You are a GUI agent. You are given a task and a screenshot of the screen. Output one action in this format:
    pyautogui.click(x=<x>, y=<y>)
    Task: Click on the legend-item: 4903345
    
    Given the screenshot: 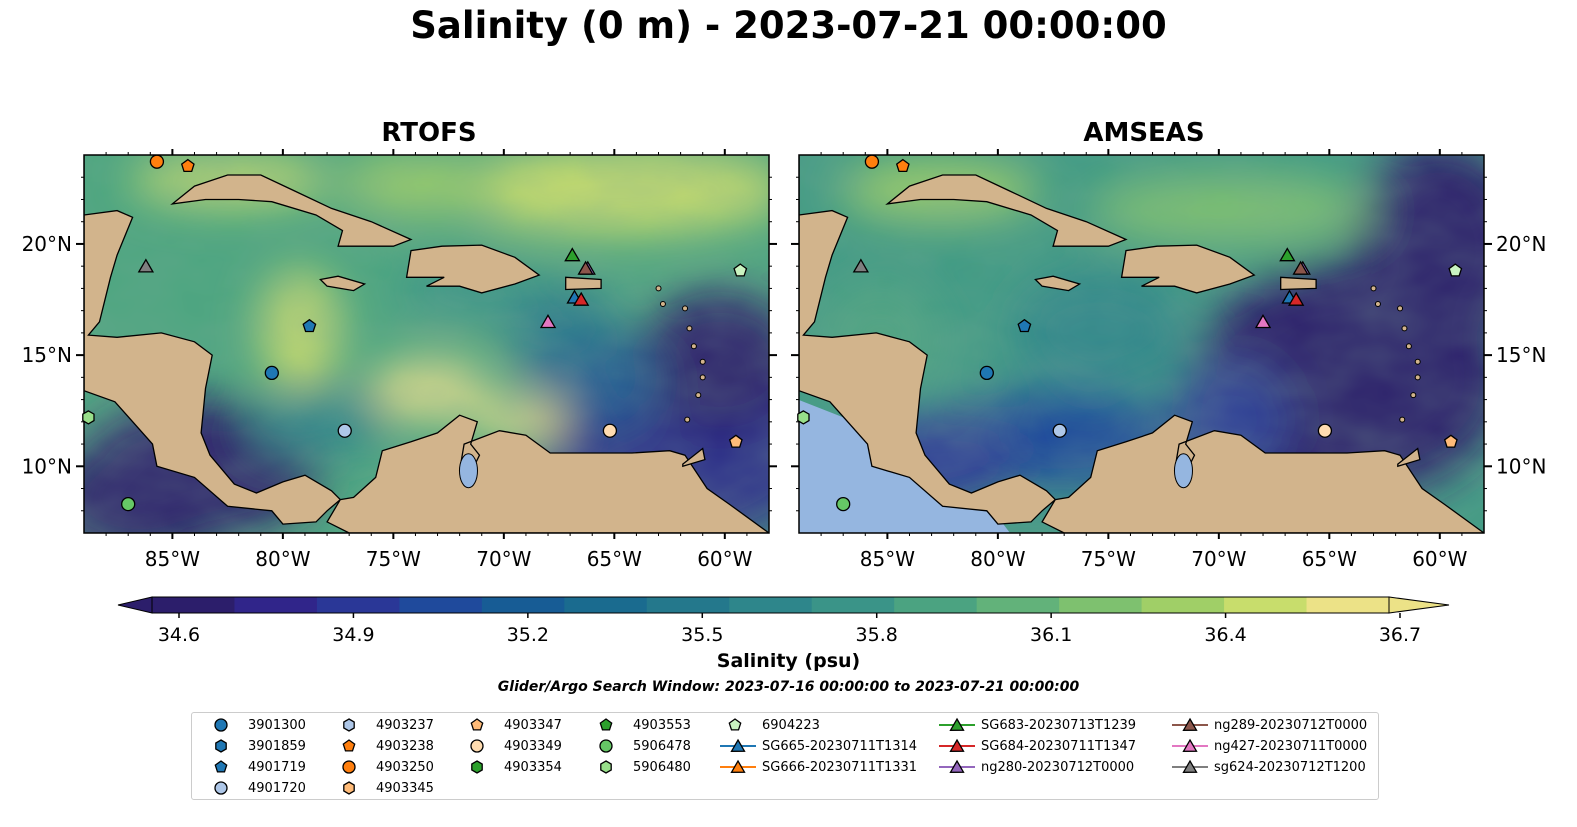 What is the action you would take?
    pyautogui.click(x=383, y=788)
    